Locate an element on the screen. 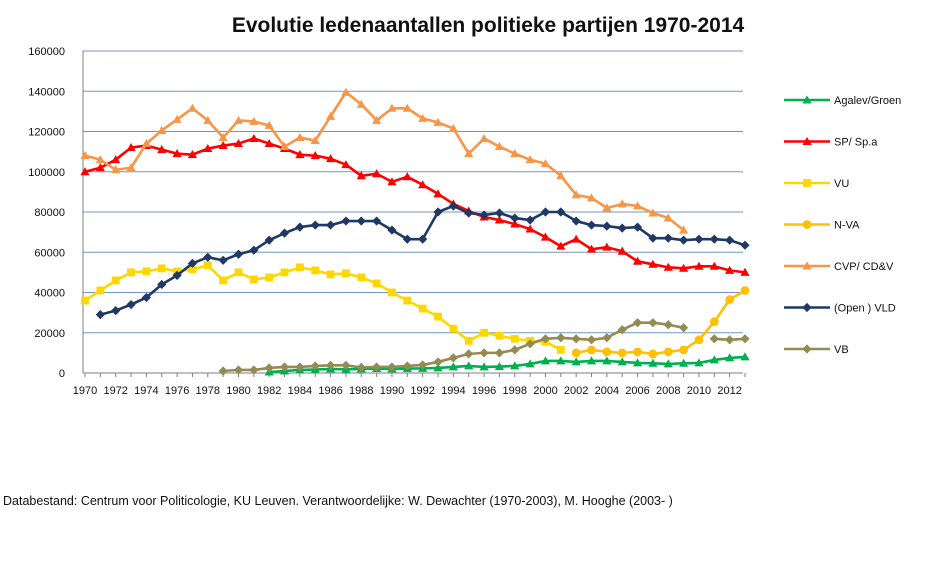 The image size is (936, 587). y-tick-label: 140000 is located at coordinates (46, 92).